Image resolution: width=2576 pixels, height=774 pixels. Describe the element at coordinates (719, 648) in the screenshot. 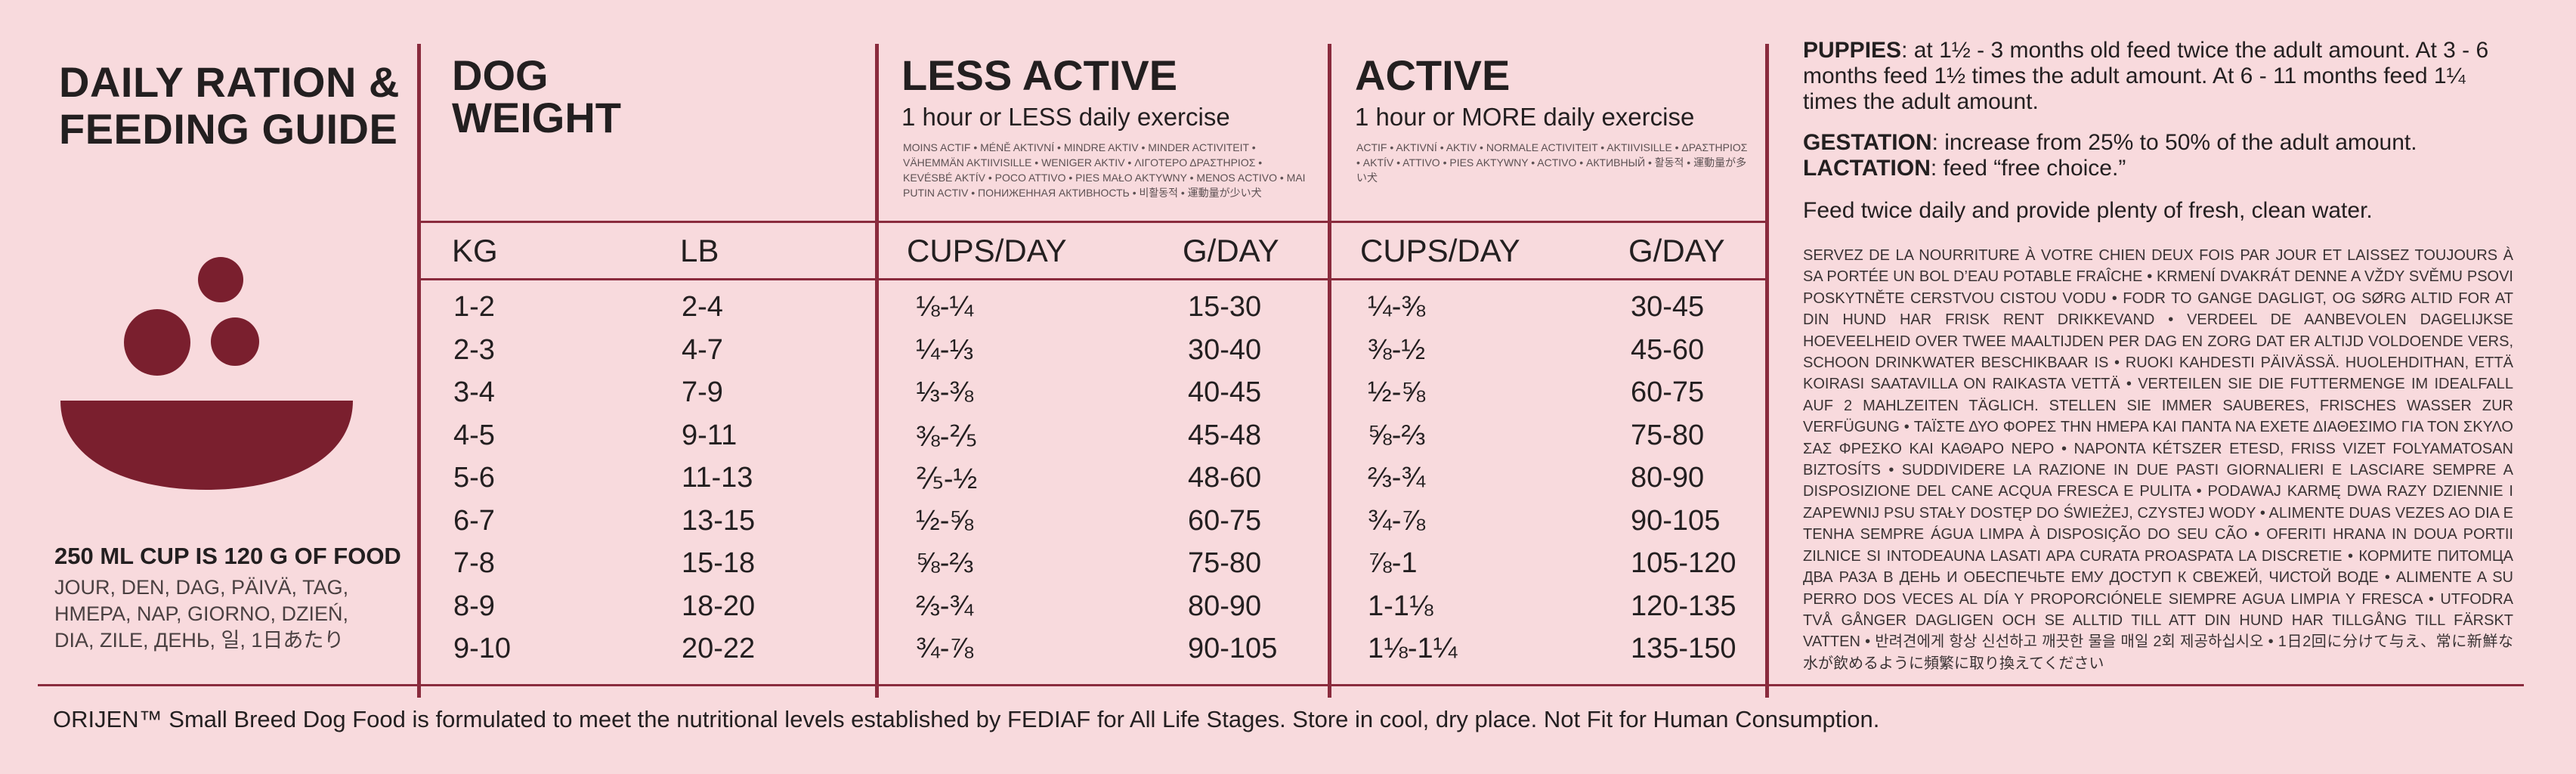

I see `cell-lb: 20-22` at that location.